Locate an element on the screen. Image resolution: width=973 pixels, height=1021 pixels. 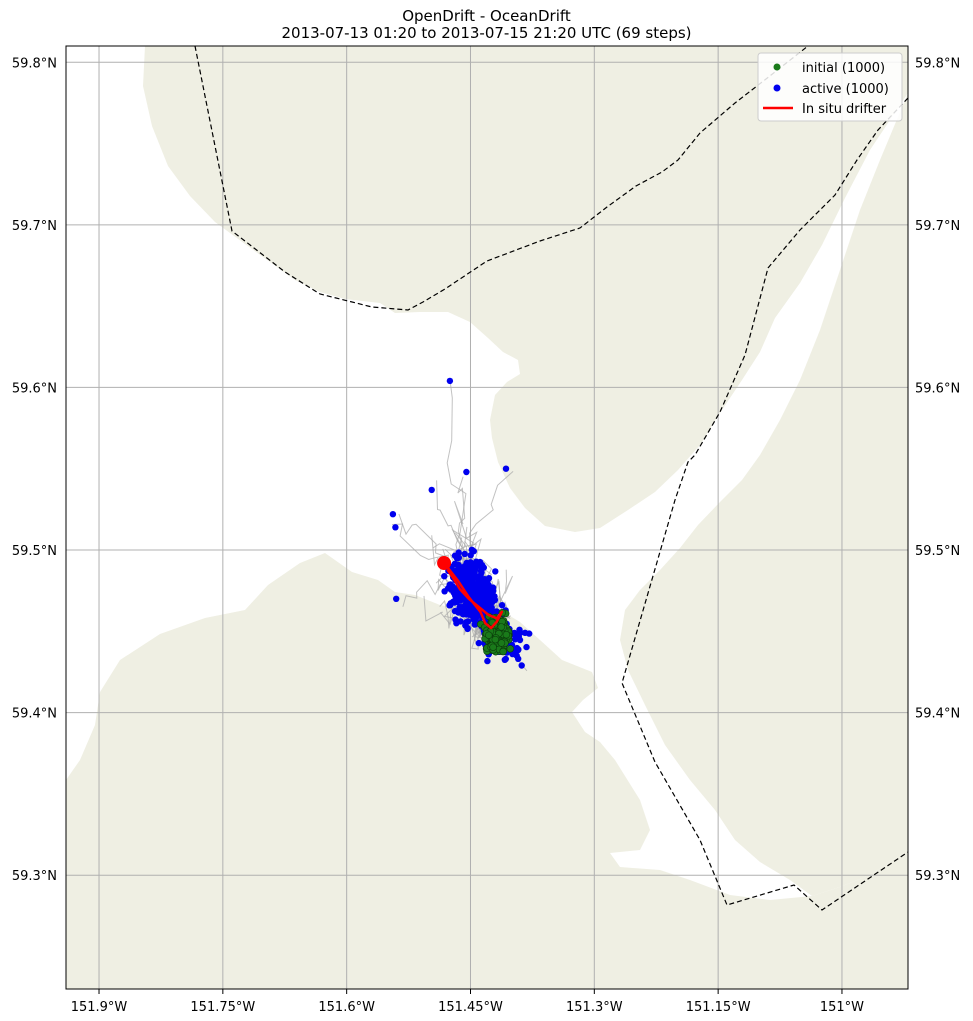
x-tick-label: 151.3°W is located at coordinates (594, 1007).